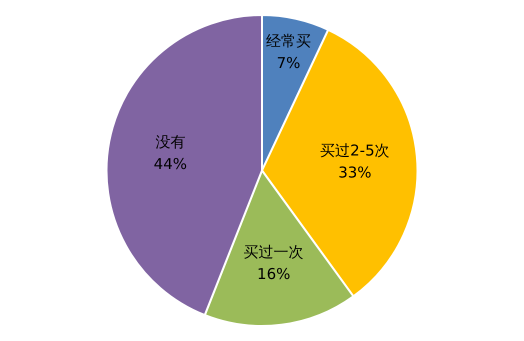 This screenshot has height=341, width=524. What do you see at coordinates (288, 63) in the screenshot?
I see `data-label: 7%` at bounding box center [288, 63].